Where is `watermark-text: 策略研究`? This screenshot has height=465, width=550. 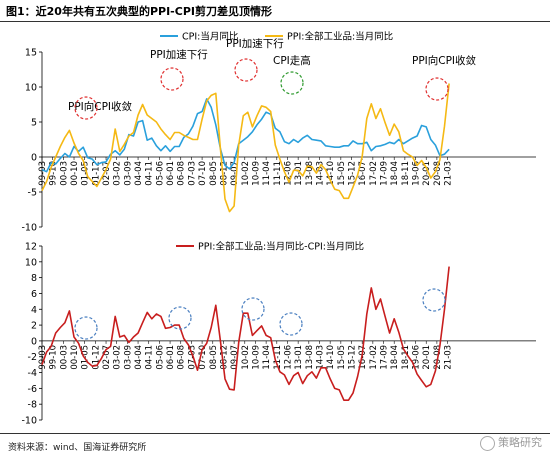 watermark-text: 策略研究 is located at coordinates (520, 442).